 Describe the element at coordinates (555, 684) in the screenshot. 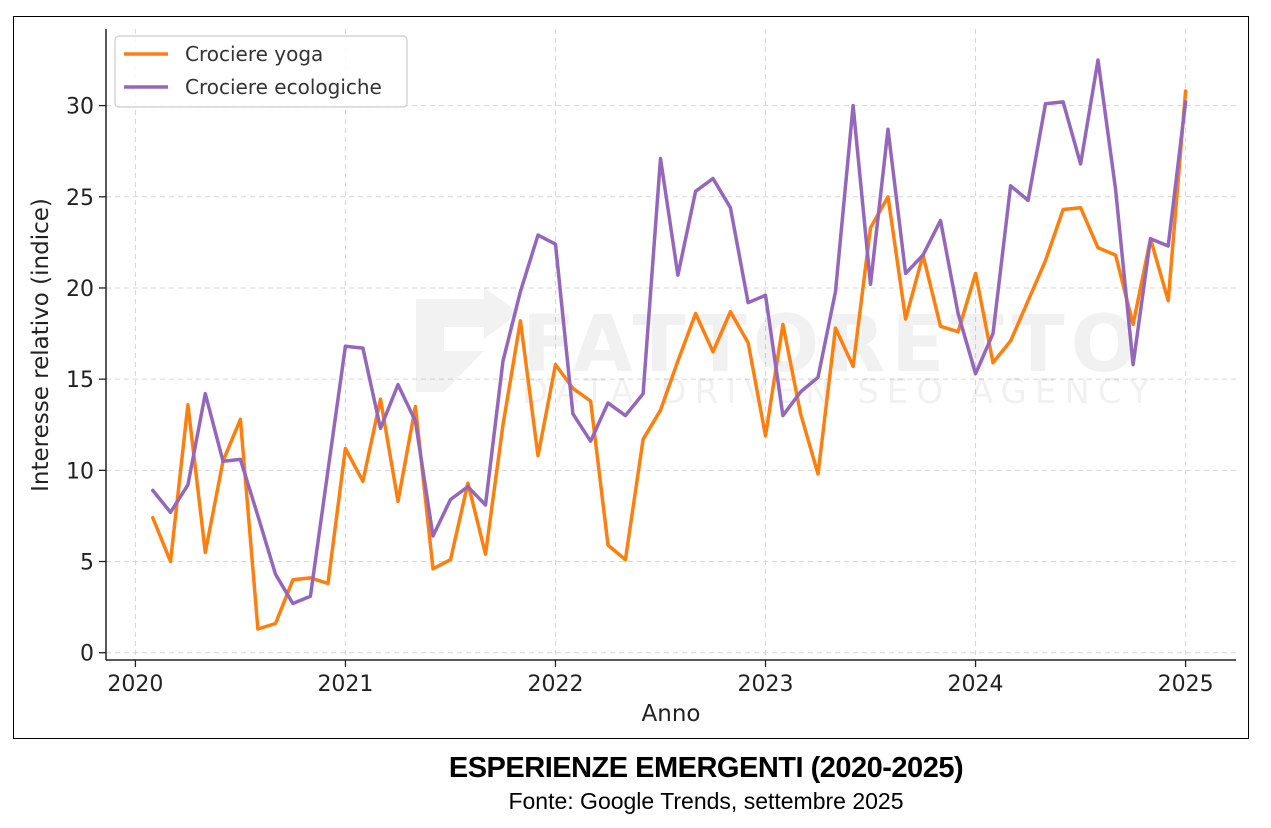

I see `x-tick-label-2022: 2022` at that location.